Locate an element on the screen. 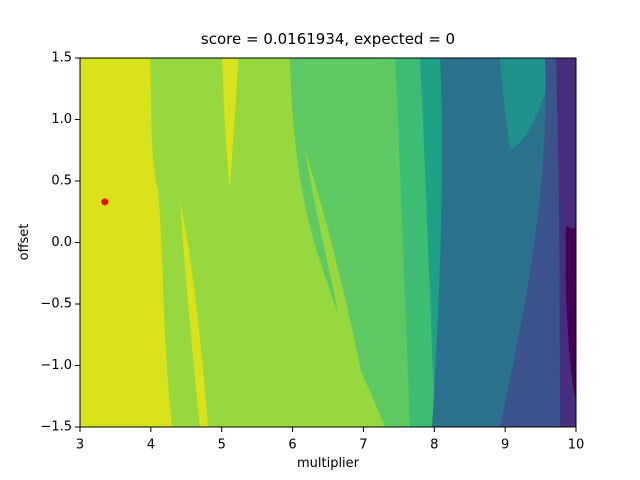 Image resolution: width=640 pixels, height=480 pixels. point is located at coordinates (105, 202).